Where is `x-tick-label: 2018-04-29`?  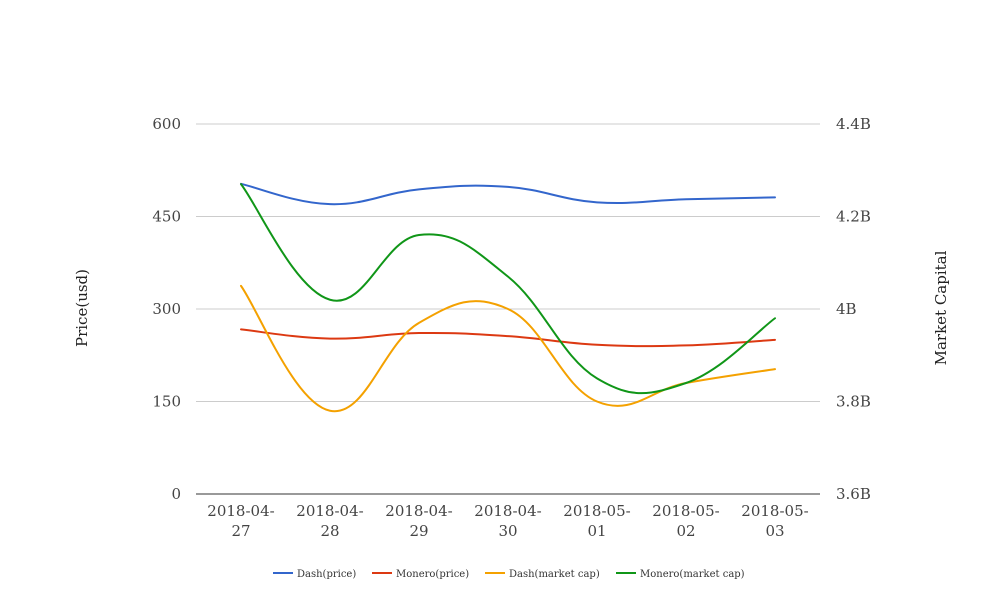
x-tick-label: 2018-04-29 is located at coordinates (418, 521).